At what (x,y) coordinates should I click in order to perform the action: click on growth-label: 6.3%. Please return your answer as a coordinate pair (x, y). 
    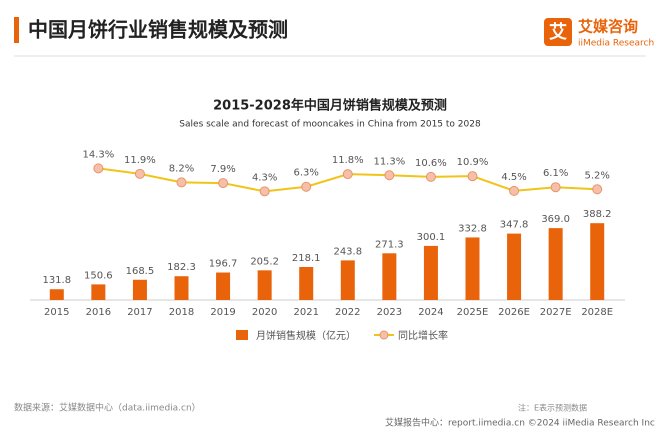
    Looking at the image, I should click on (306, 173).